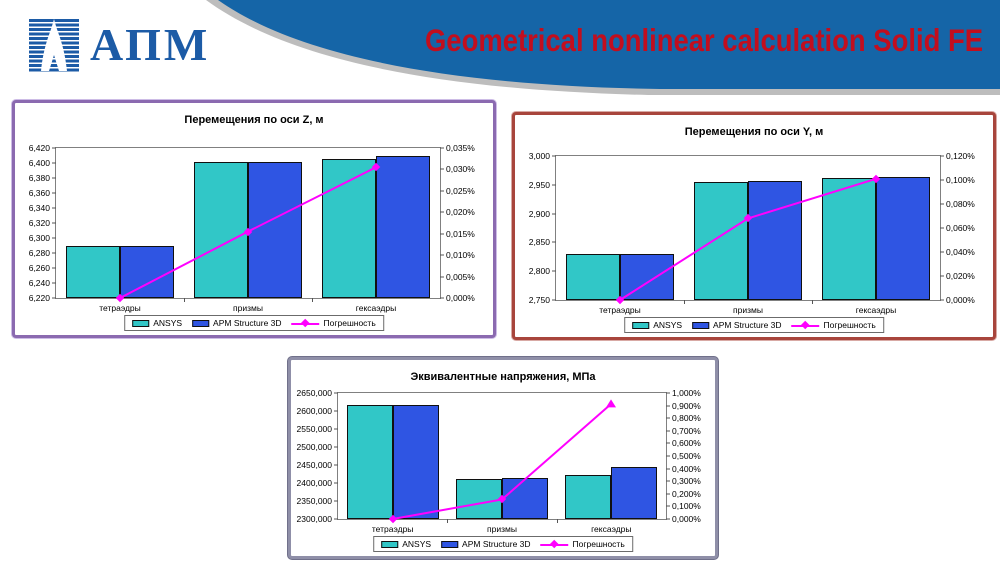 This screenshot has width=1000, height=563. Describe the element at coordinates (314, 411) in the screenshot. I see `left-axis-tick-label: 2600,000` at that location.